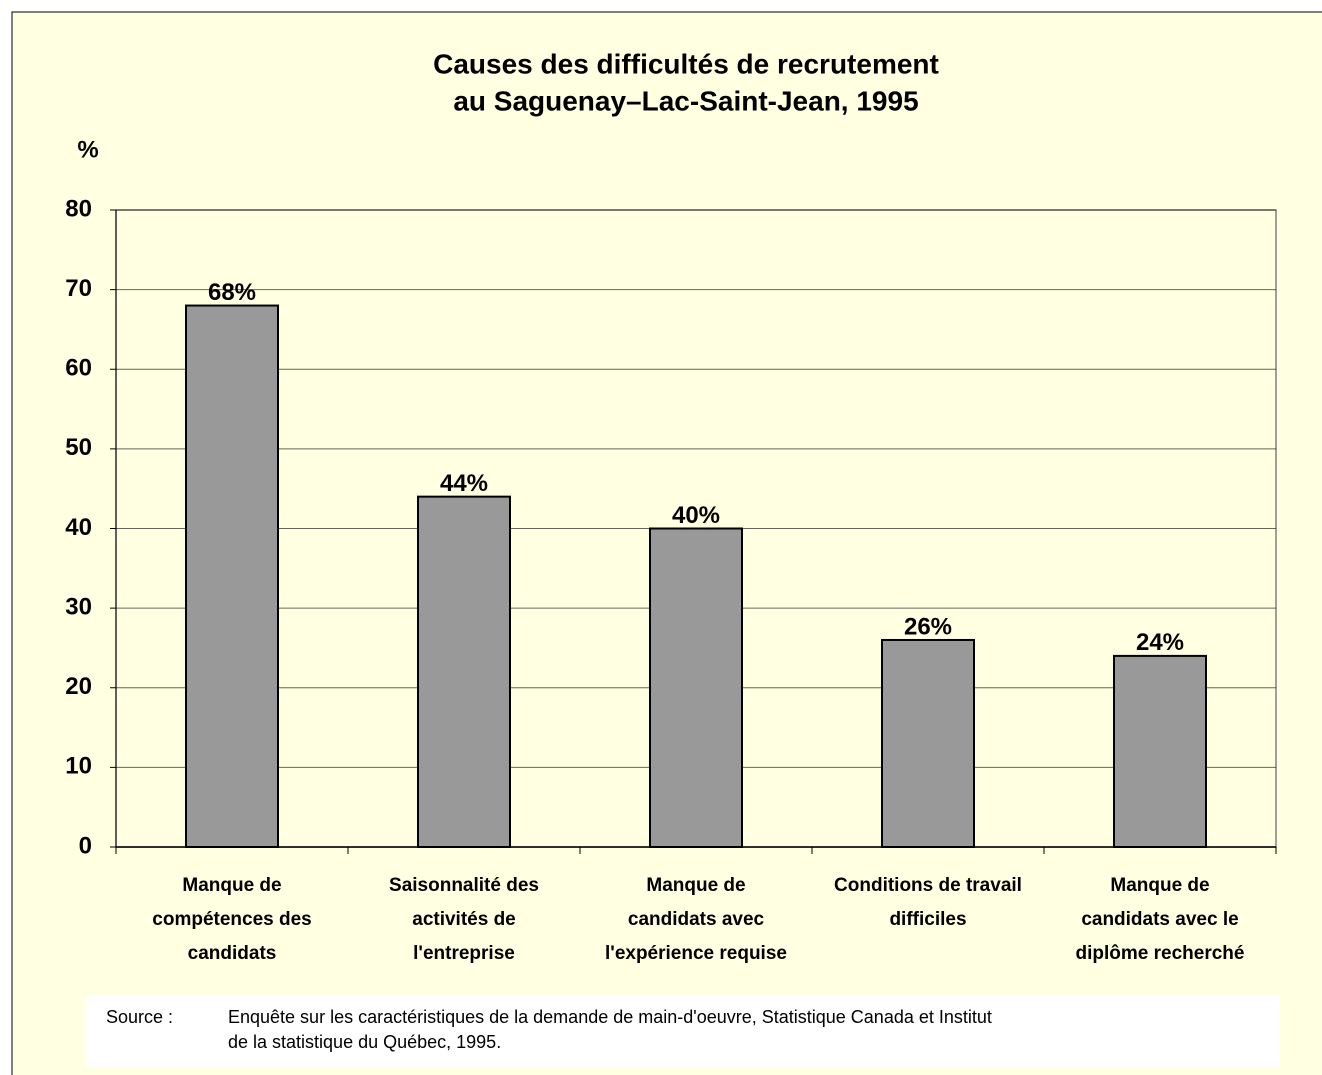  What do you see at coordinates (928, 885) in the screenshot?
I see `x-tick-label: Conditions de travail` at bounding box center [928, 885].